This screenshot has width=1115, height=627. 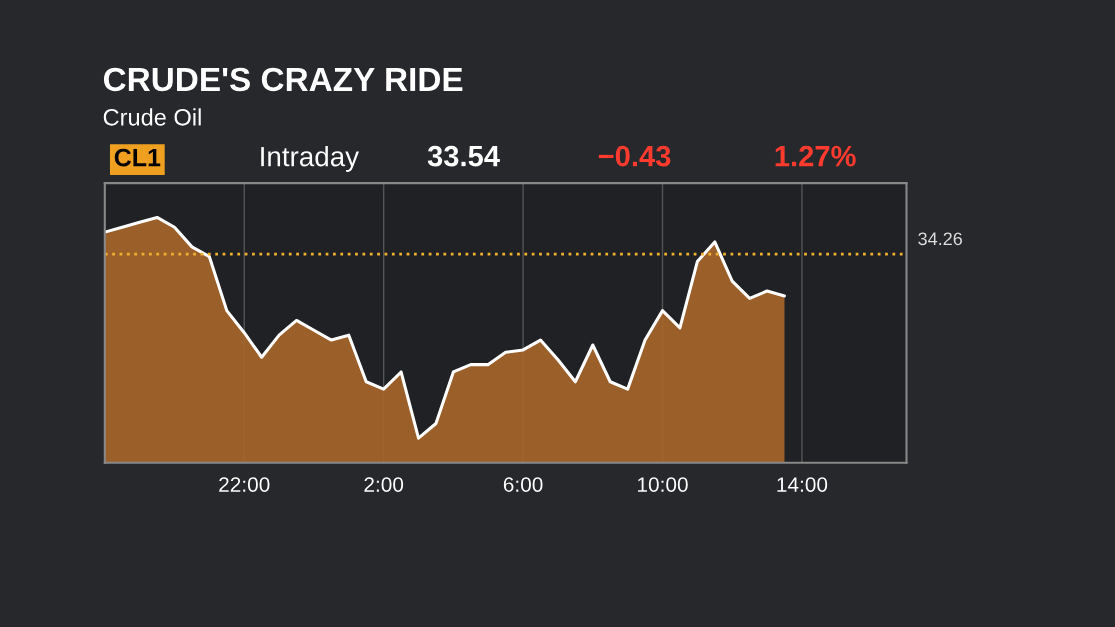 What do you see at coordinates (634, 156) in the screenshot?
I see `text: −0.43` at bounding box center [634, 156].